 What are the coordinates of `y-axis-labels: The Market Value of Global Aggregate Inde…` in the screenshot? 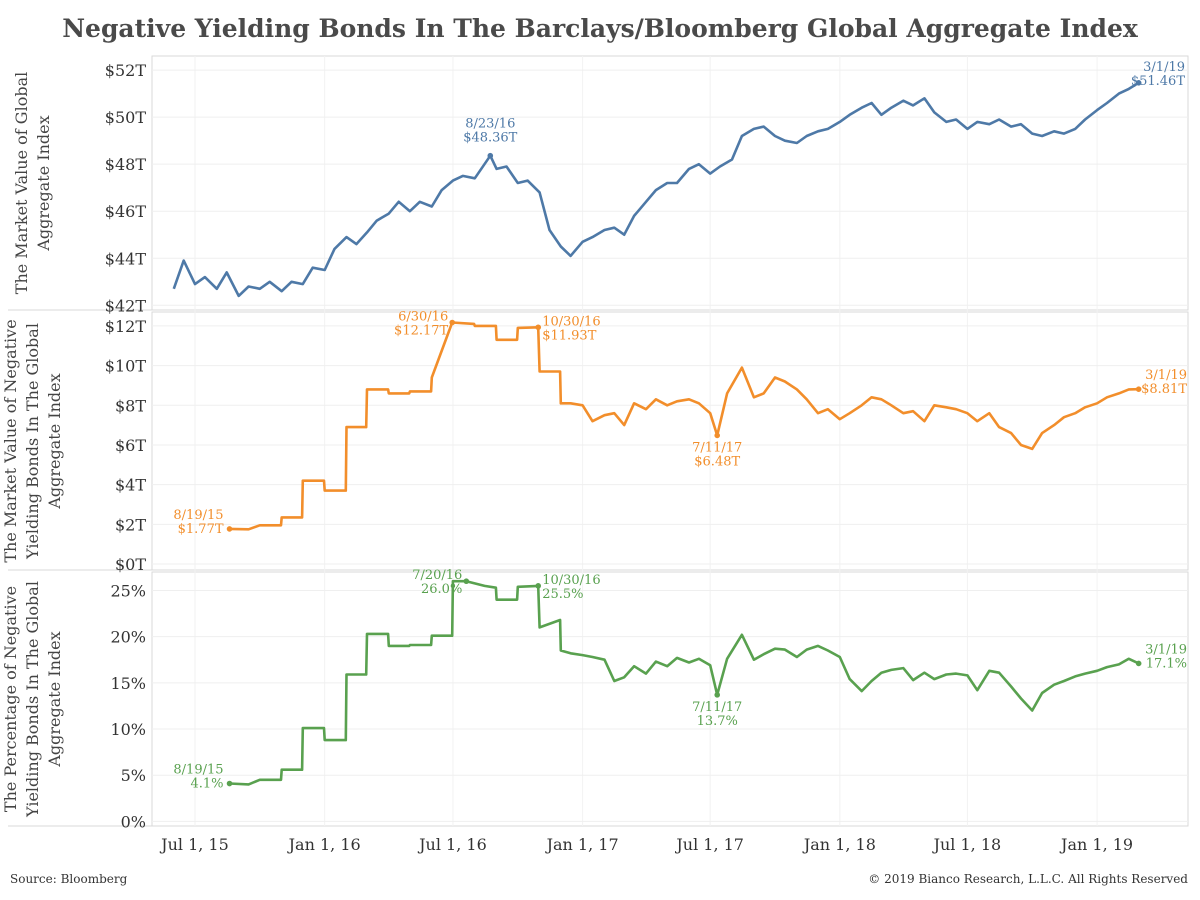 It's located at (32, 445).